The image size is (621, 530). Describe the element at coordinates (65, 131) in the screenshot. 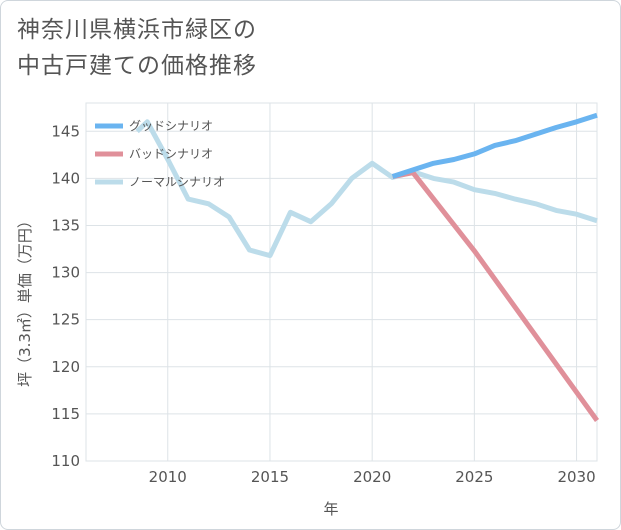

I see `y-tick-label-145: 145` at that location.